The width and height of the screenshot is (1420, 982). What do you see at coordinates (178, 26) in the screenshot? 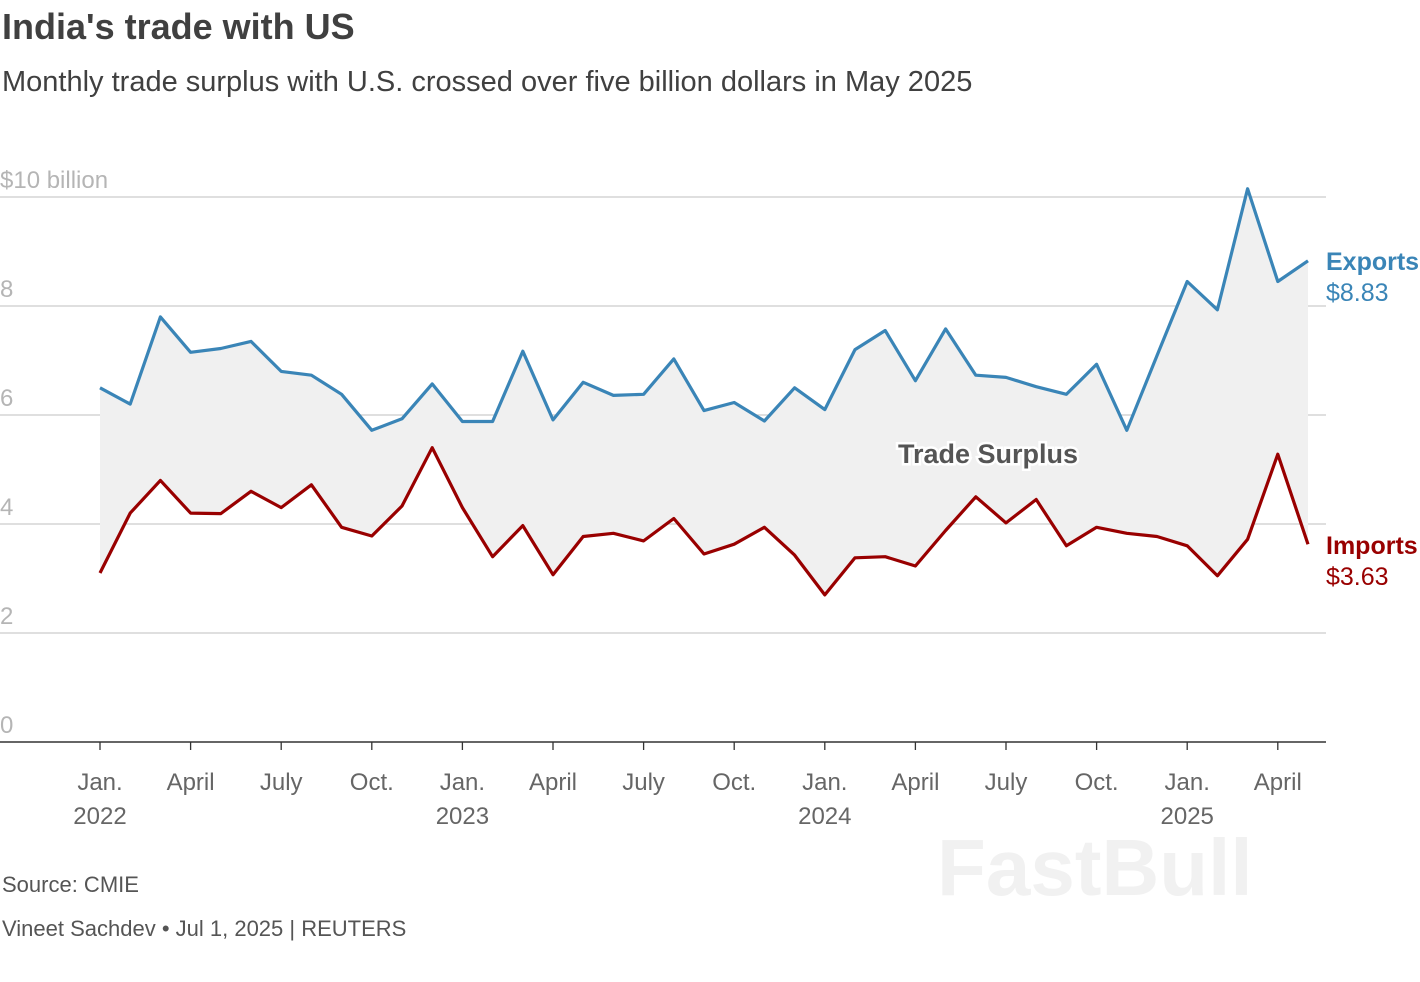
I see `chart-title: India's trade with US` at bounding box center [178, 26].